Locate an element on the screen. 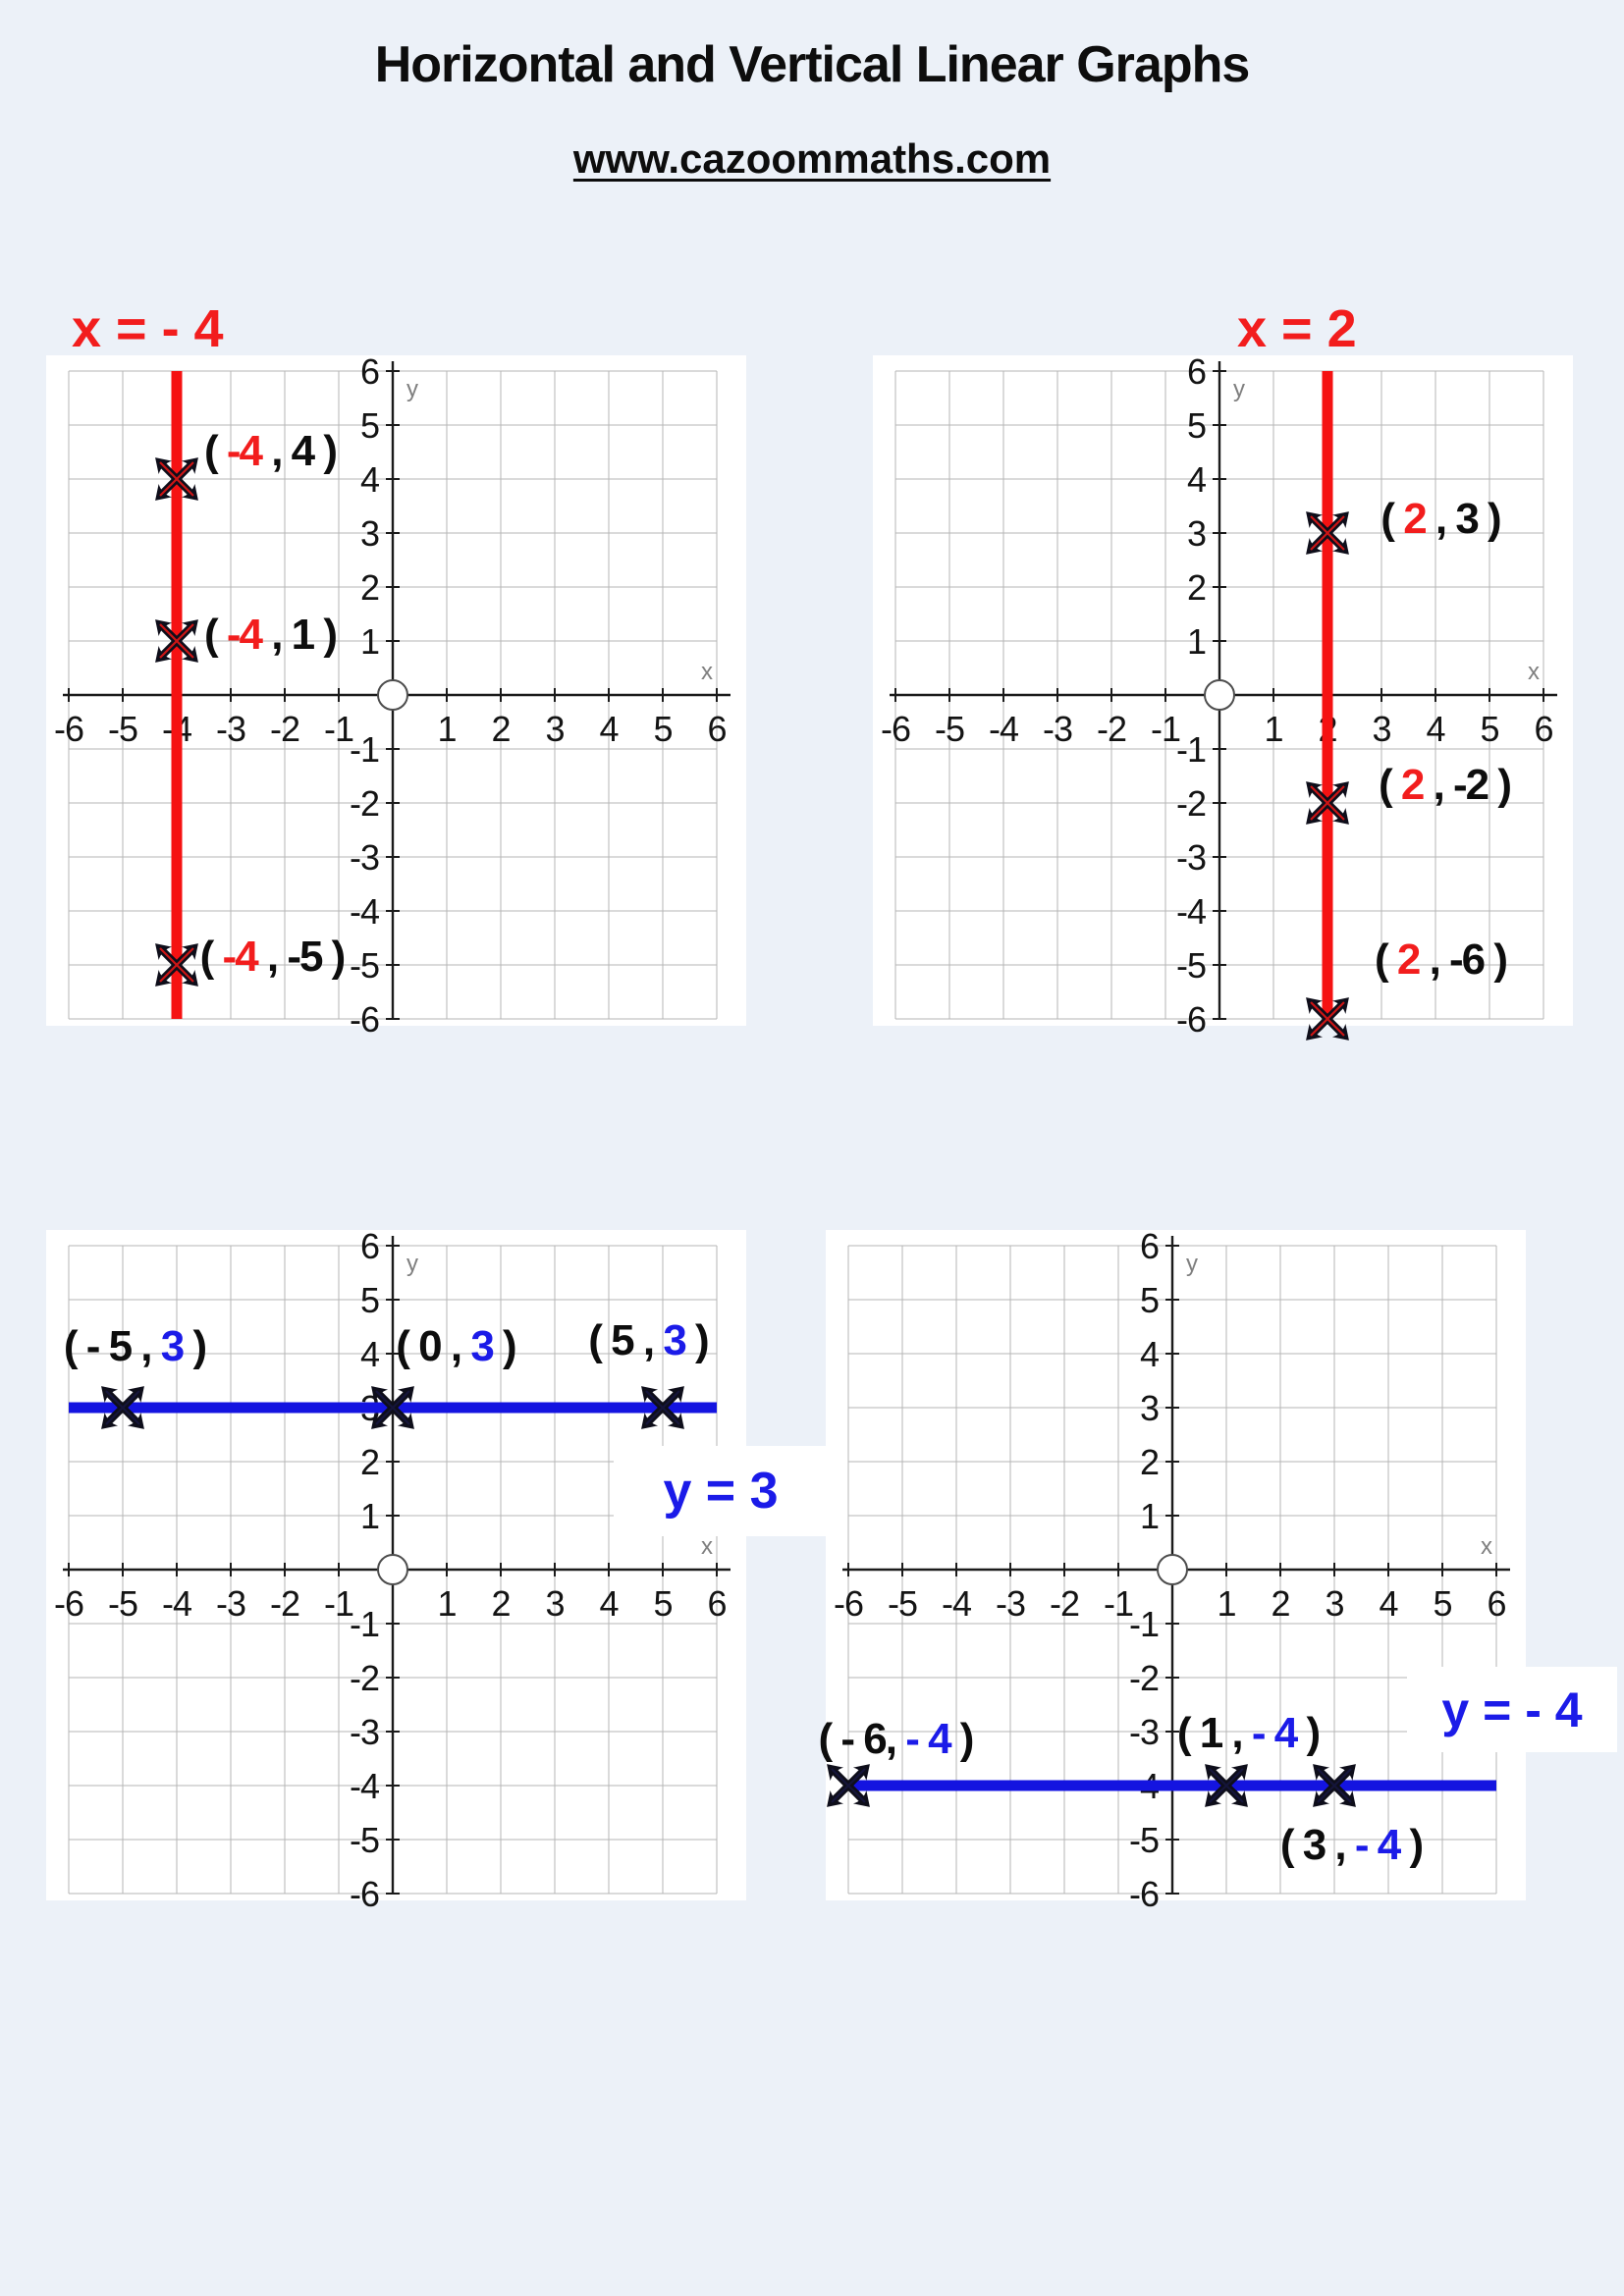 The height and width of the screenshot is (2296, 1624). point-label-post: , 4 ) is located at coordinates (299, 451).